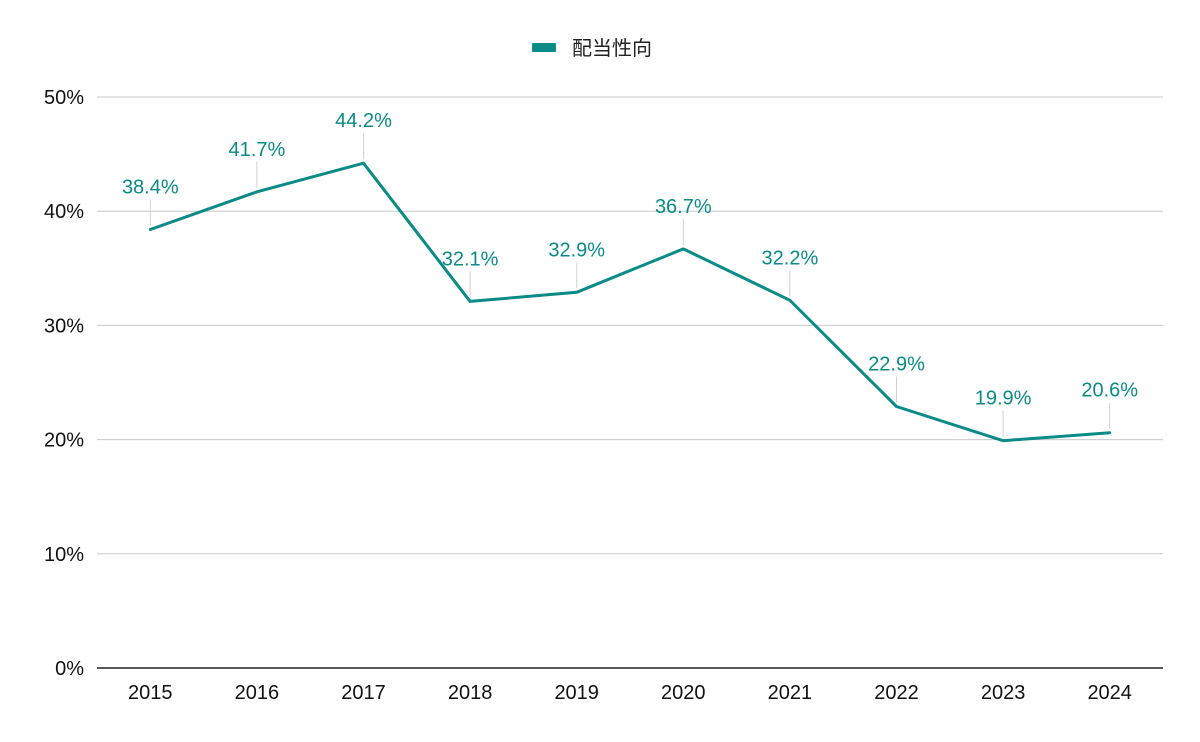  Describe the element at coordinates (150, 187) in the screenshot. I see `data-label: 38.4%` at that location.